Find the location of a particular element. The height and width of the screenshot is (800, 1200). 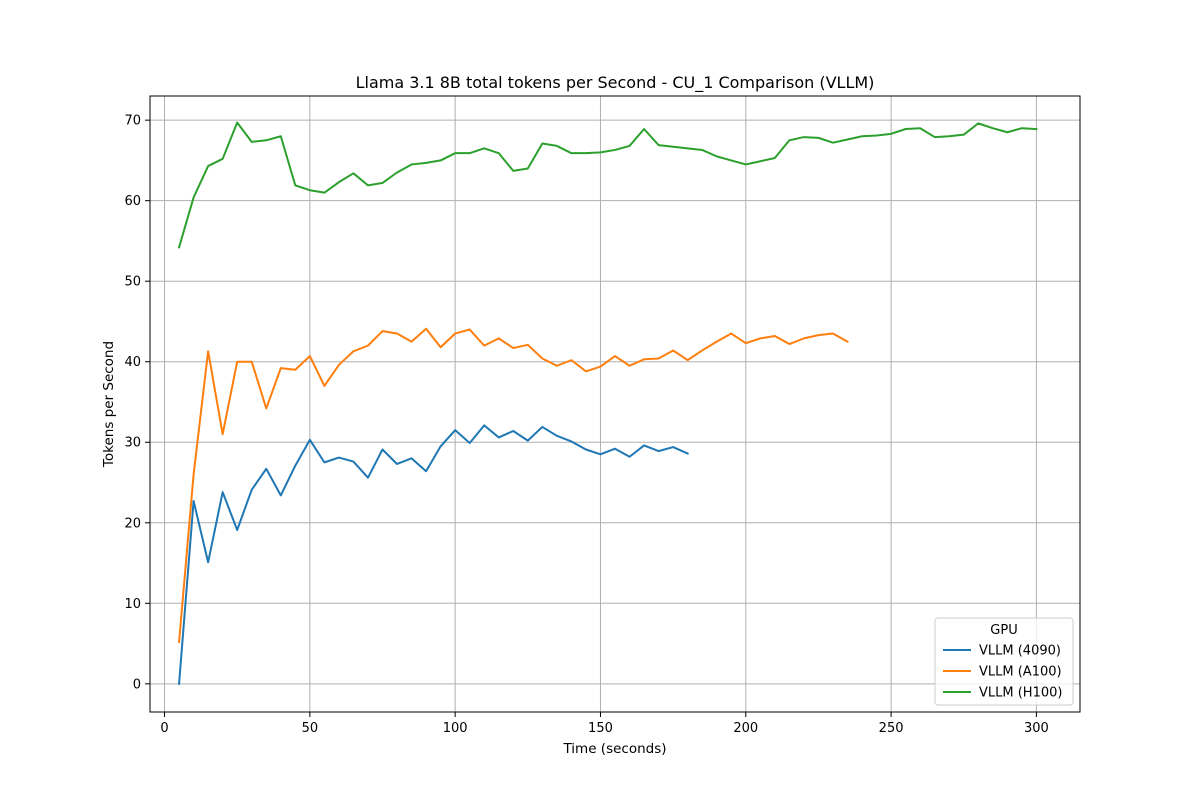

legend: GPU VLLM (4090) VLLM (A100) VLLM (H100) is located at coordinates (1004, 661).